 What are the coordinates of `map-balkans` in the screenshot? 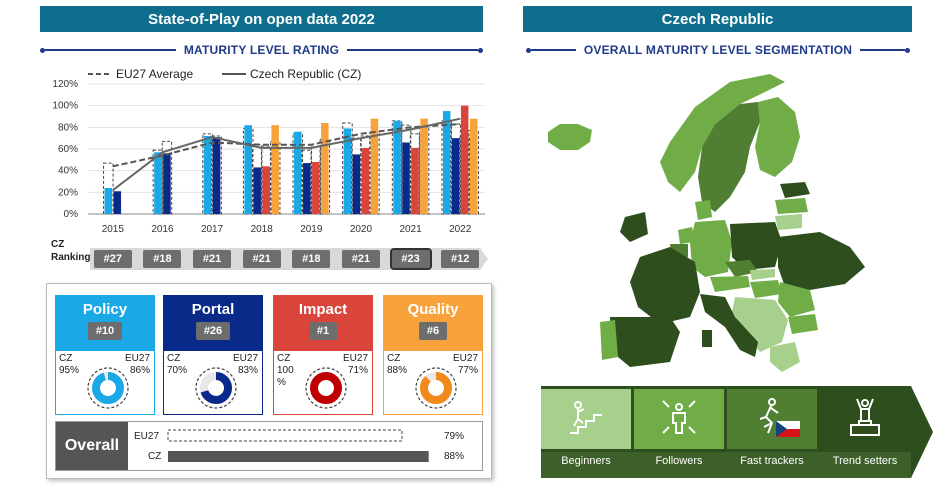 It's located at (760, 324).